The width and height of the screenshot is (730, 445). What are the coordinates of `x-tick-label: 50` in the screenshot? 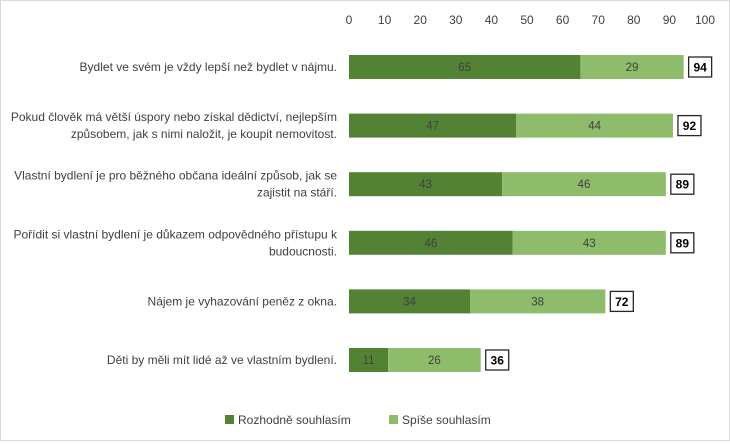 It's located at (527, 20).